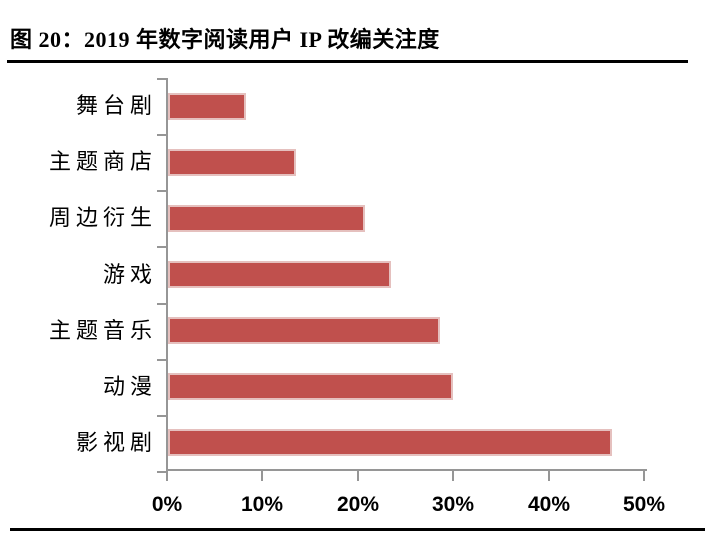  I want to click on y-axis-line, so click(167, 274).